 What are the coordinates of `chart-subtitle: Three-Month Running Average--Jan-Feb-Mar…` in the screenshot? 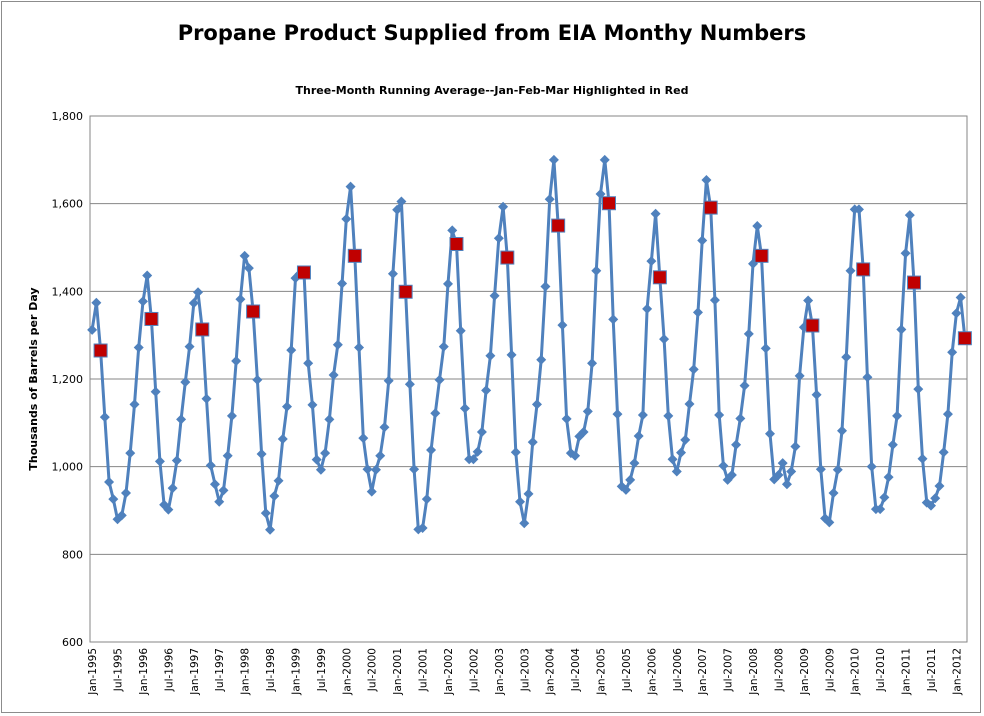 It's located at (492, 90).